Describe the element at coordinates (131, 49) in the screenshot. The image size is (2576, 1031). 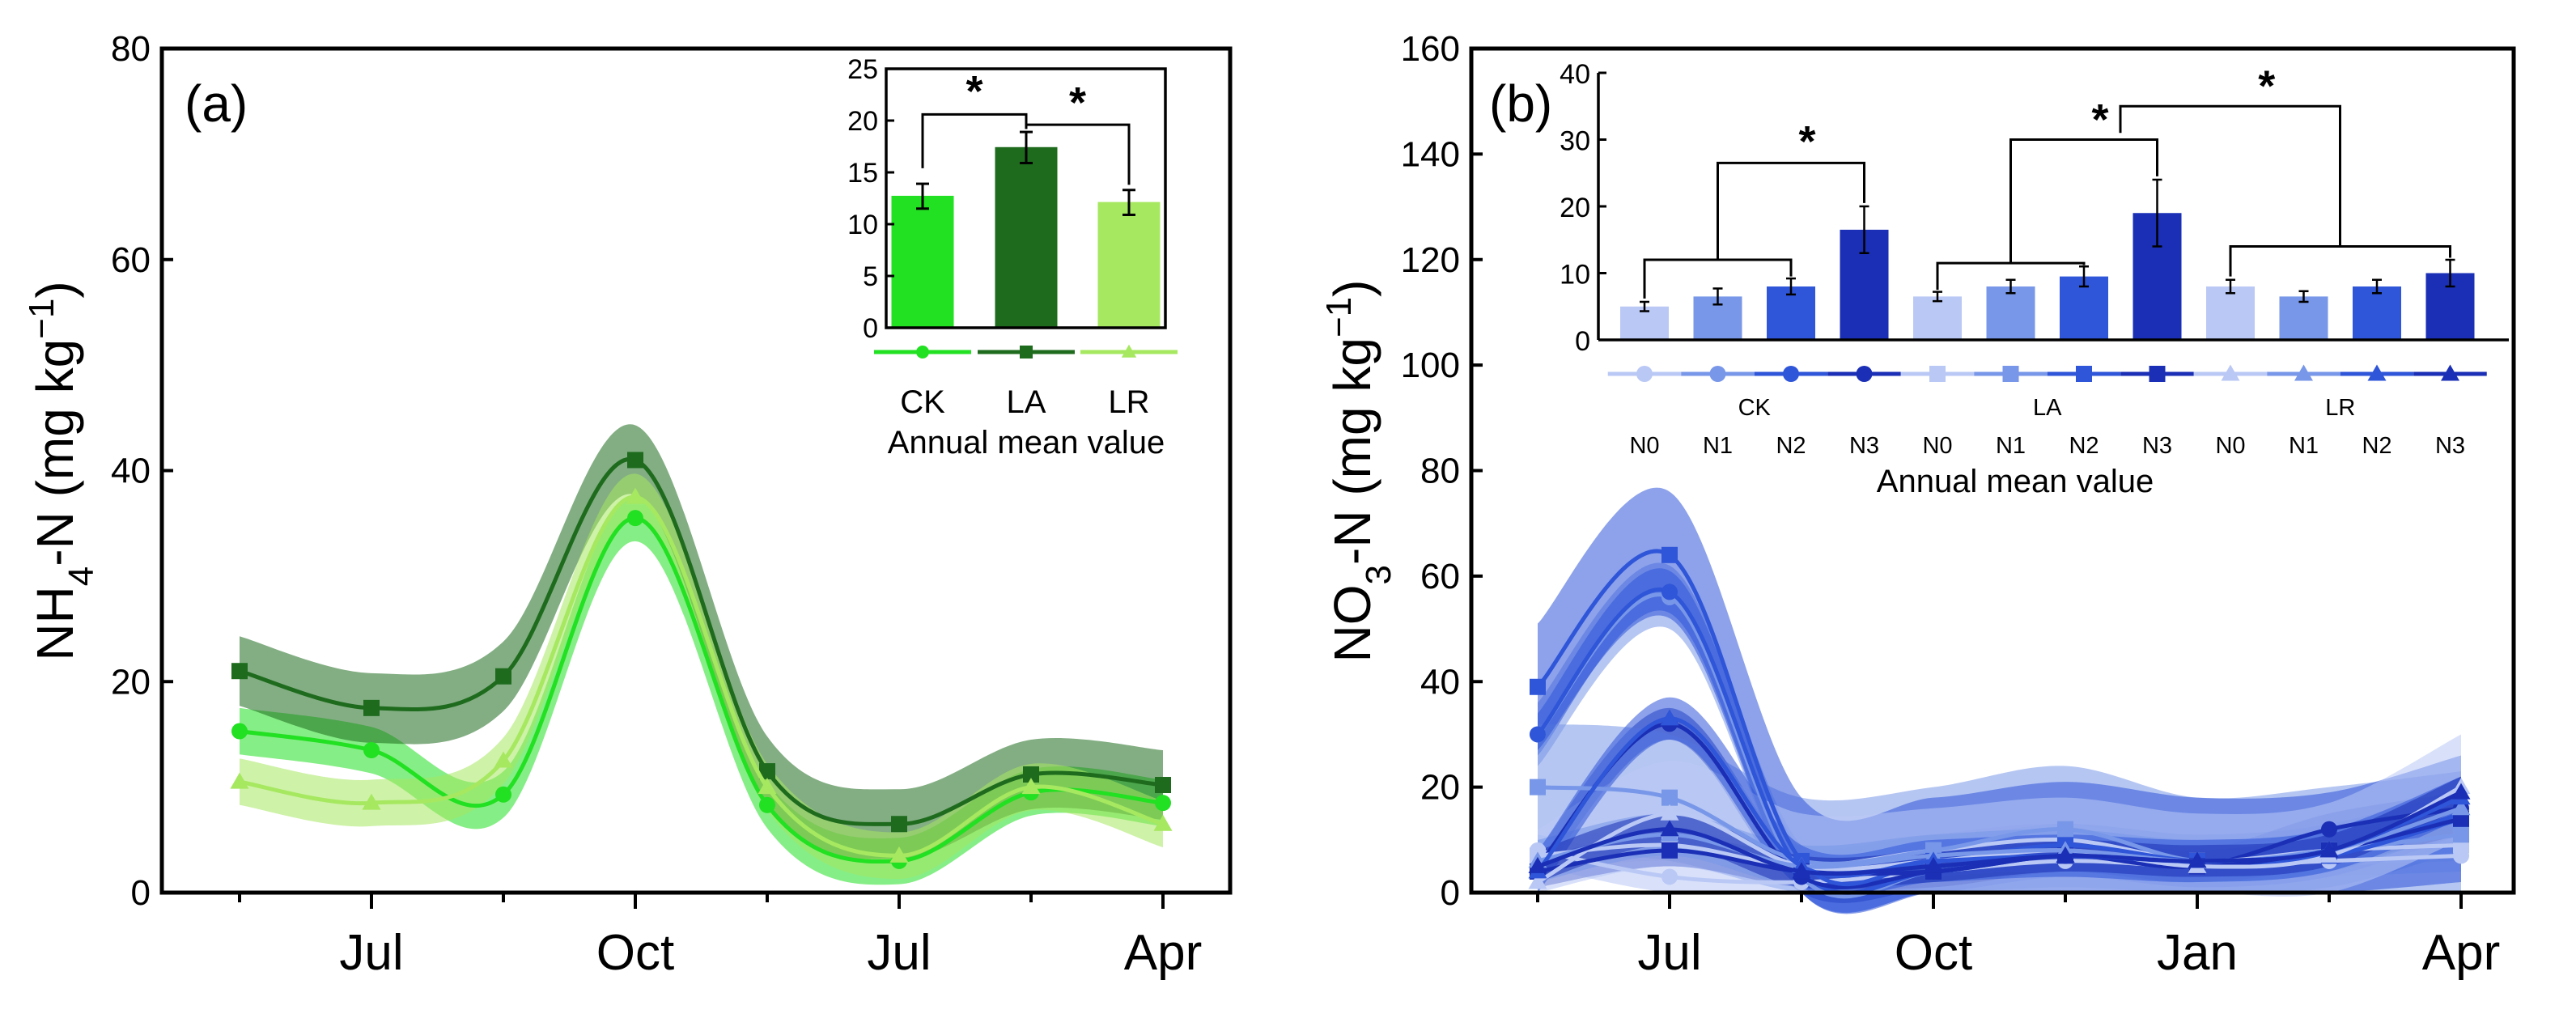
I see `a-ytick-label: 80` at that location.